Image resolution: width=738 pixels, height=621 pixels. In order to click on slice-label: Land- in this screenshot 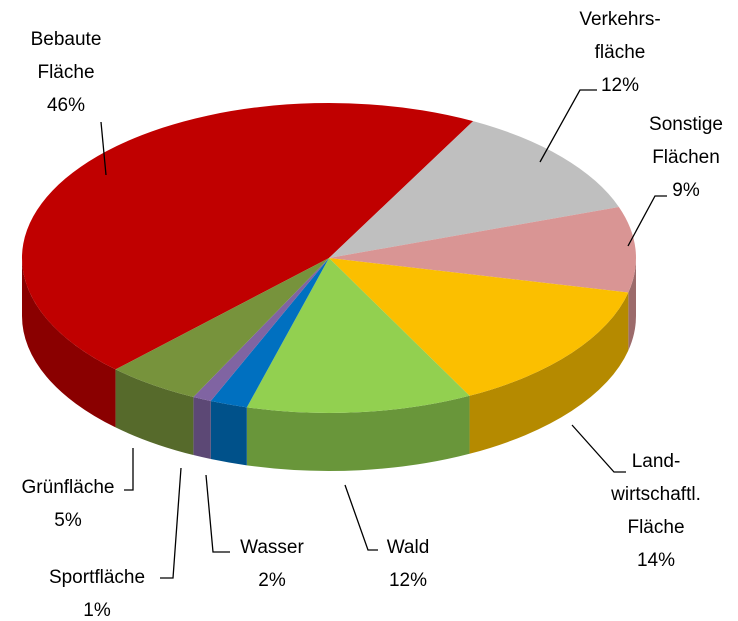, I will do `click(656, 461)`.